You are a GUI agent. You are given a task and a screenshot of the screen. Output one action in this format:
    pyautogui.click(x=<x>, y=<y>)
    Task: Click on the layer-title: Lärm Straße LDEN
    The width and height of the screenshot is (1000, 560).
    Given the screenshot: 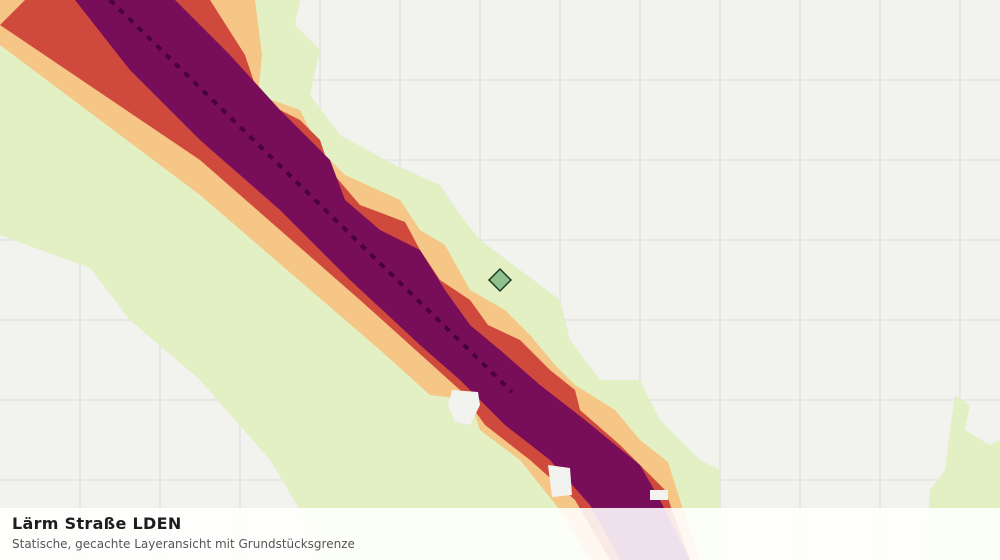 What is the action you would take?
    pyautogui.click(x=97, y=523)
    